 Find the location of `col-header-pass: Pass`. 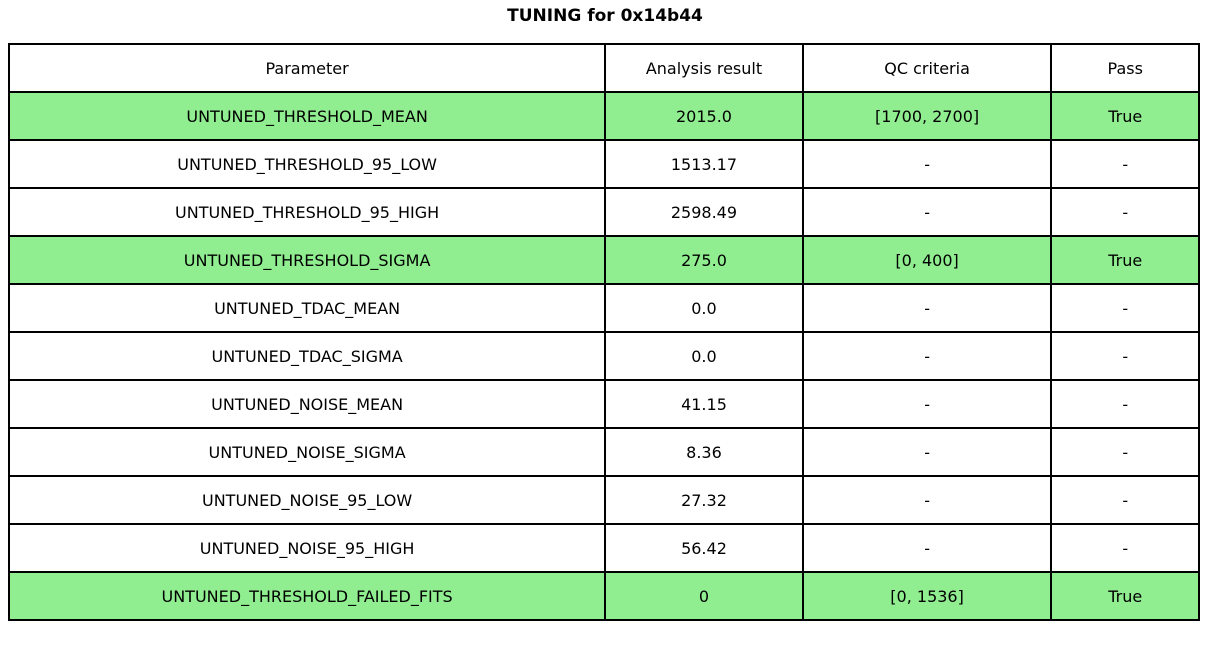

col-header-pass: Pass is located at coordinates (1125, 68).